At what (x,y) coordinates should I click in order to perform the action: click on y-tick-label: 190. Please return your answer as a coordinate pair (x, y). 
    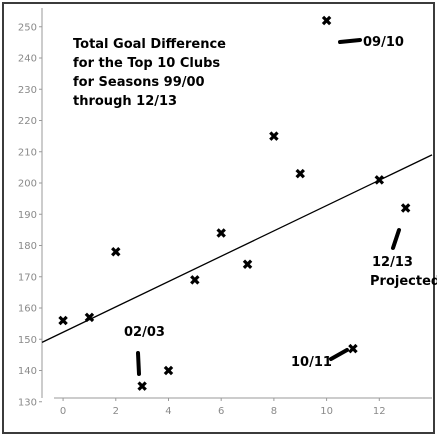
    Looking at the image, I should click on (27, 215).